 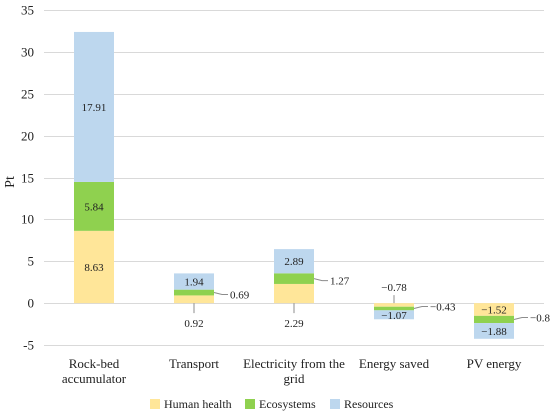 What do you see at coordinates (540, 318) in the screenshot?
I see `data-label: −0.86` at bounding box center [540, 318].